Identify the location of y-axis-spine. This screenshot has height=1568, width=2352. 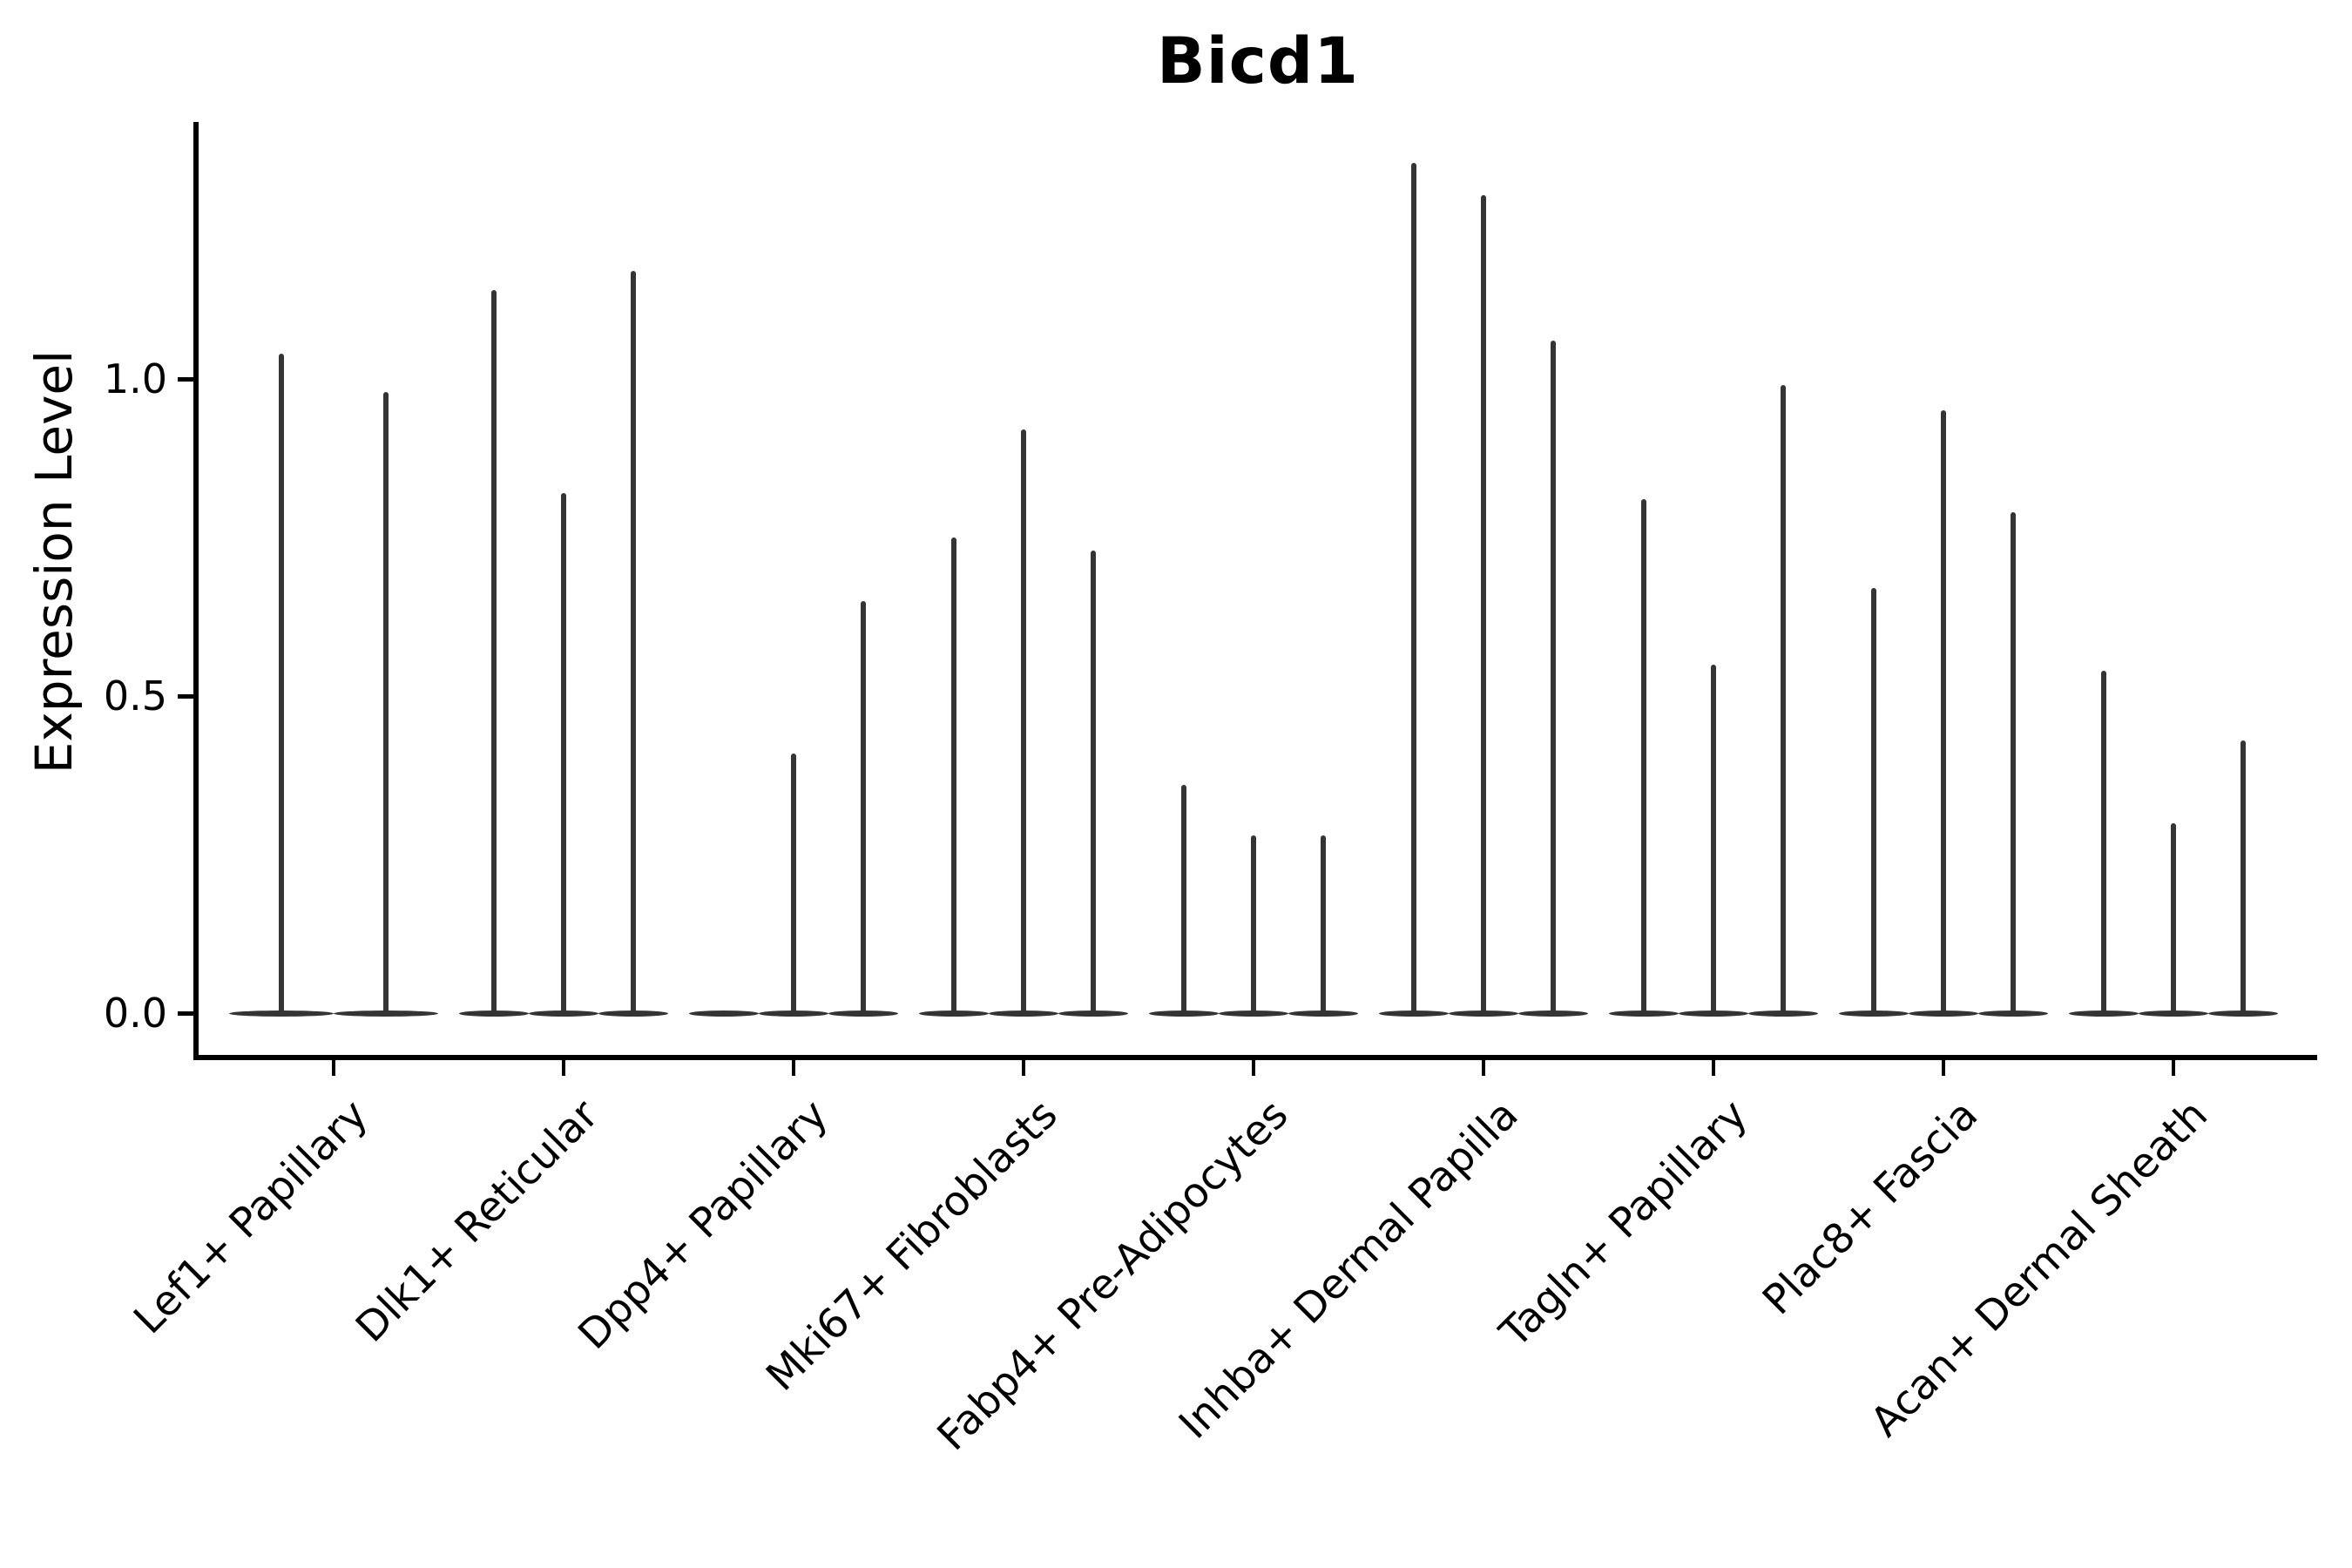
(196, 591).